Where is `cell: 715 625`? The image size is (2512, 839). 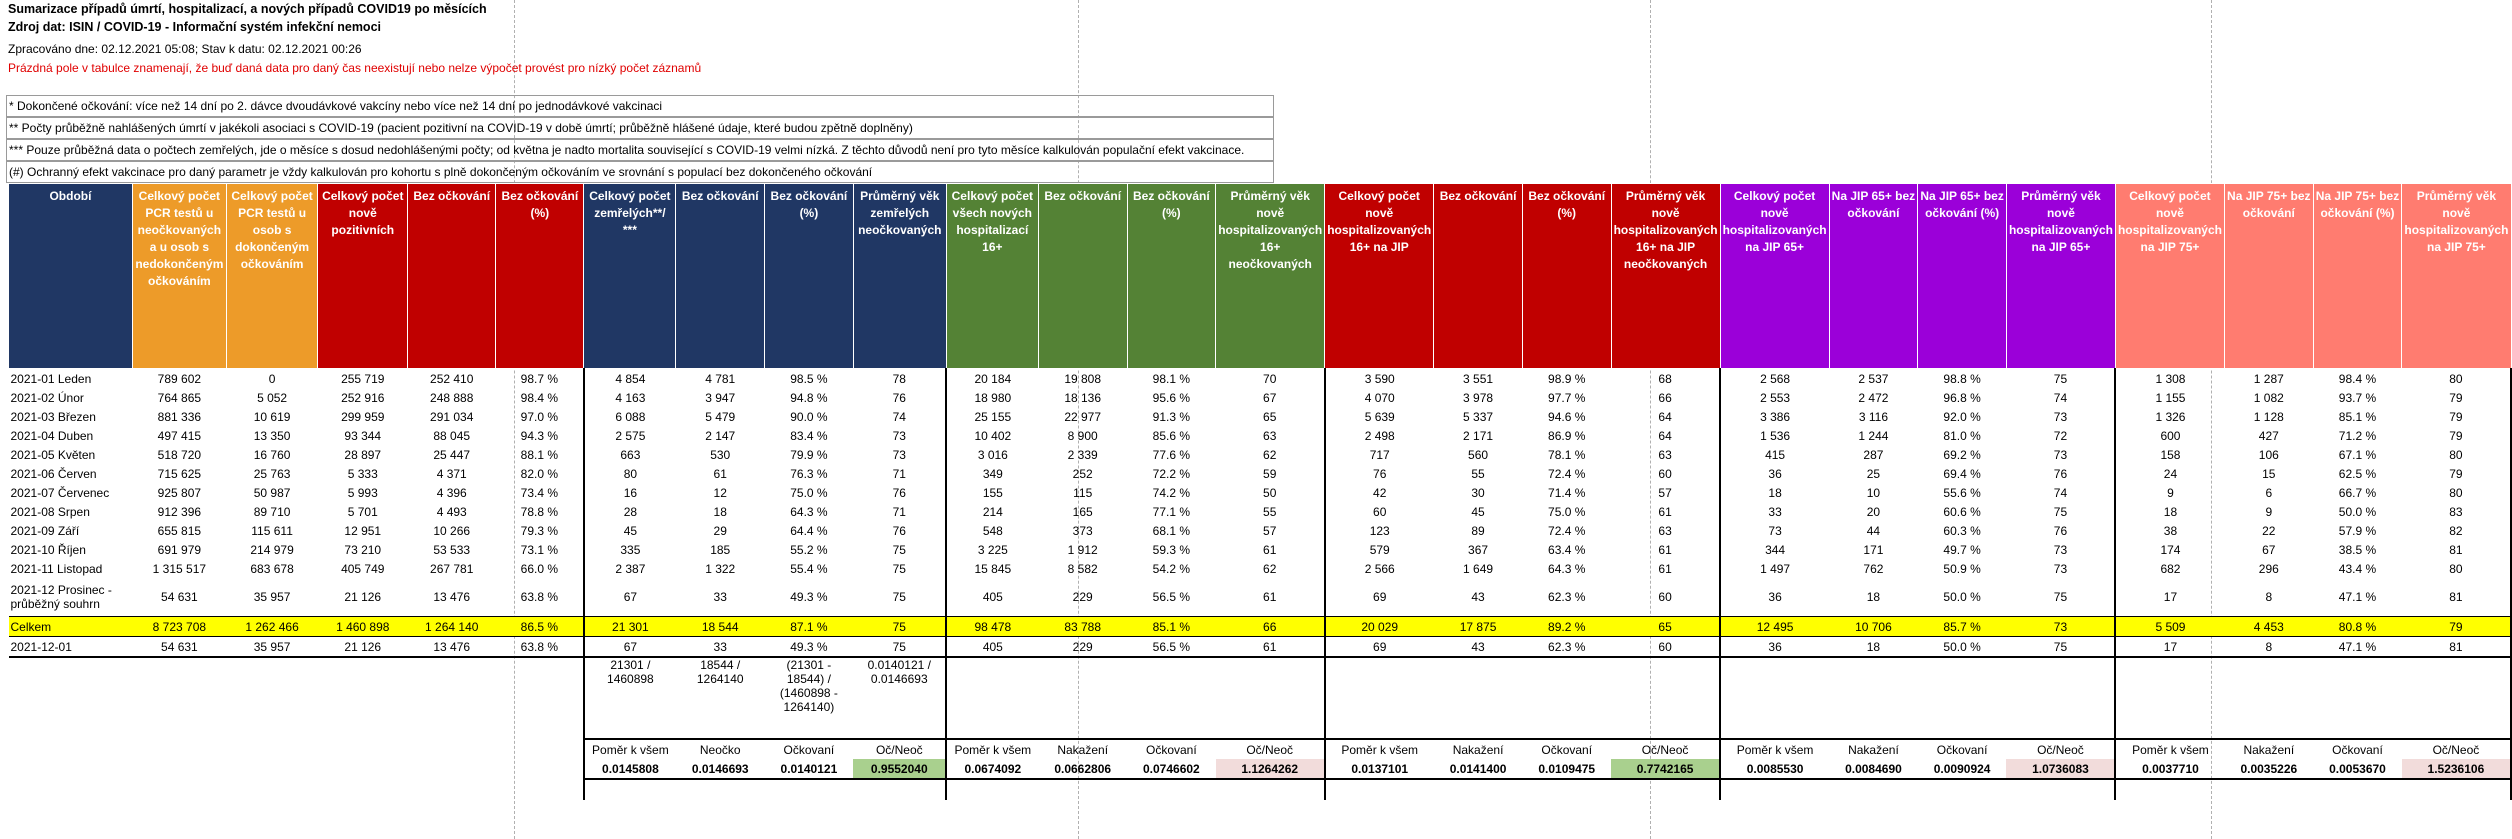 cell: 715 625 is located at coordinates (179, 473).